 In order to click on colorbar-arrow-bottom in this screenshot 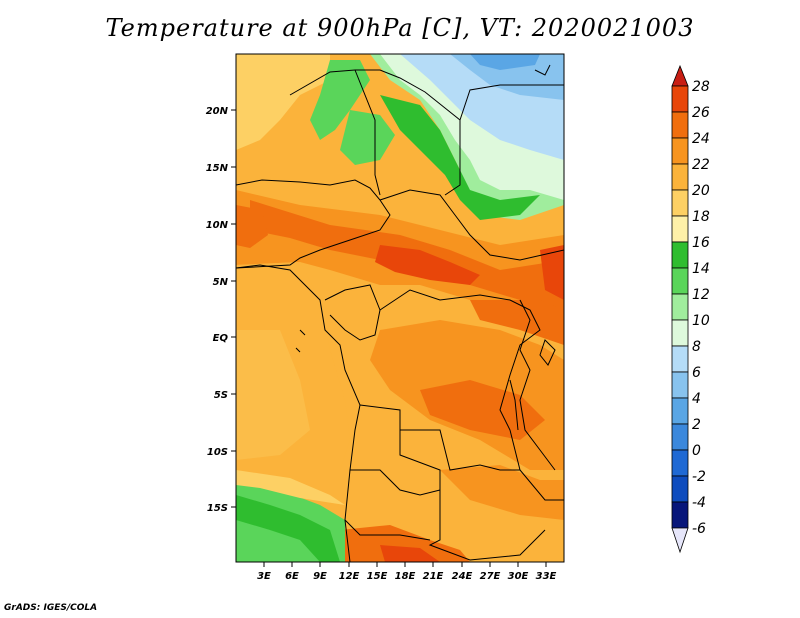, I will do `click(680, 540)`.